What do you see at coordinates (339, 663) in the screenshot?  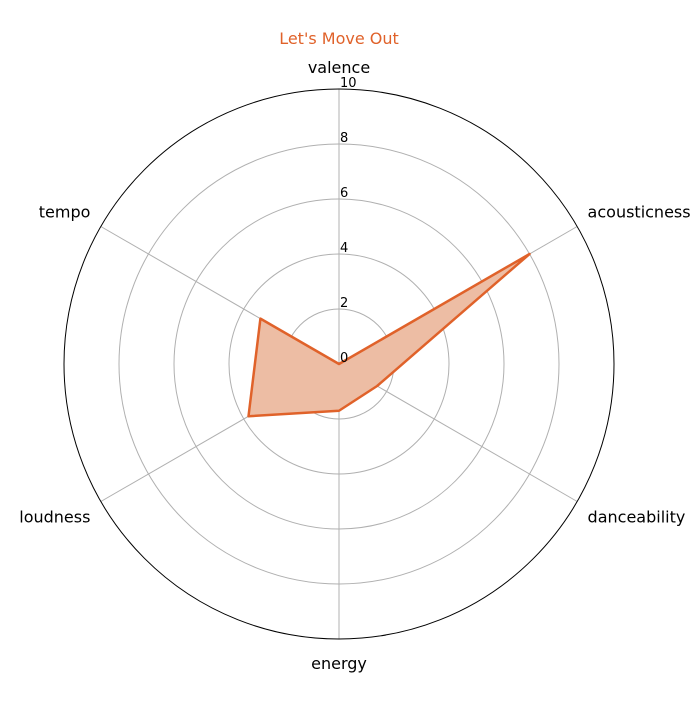 I see `category-label-energy: energy` at bounding box center [339, 663].